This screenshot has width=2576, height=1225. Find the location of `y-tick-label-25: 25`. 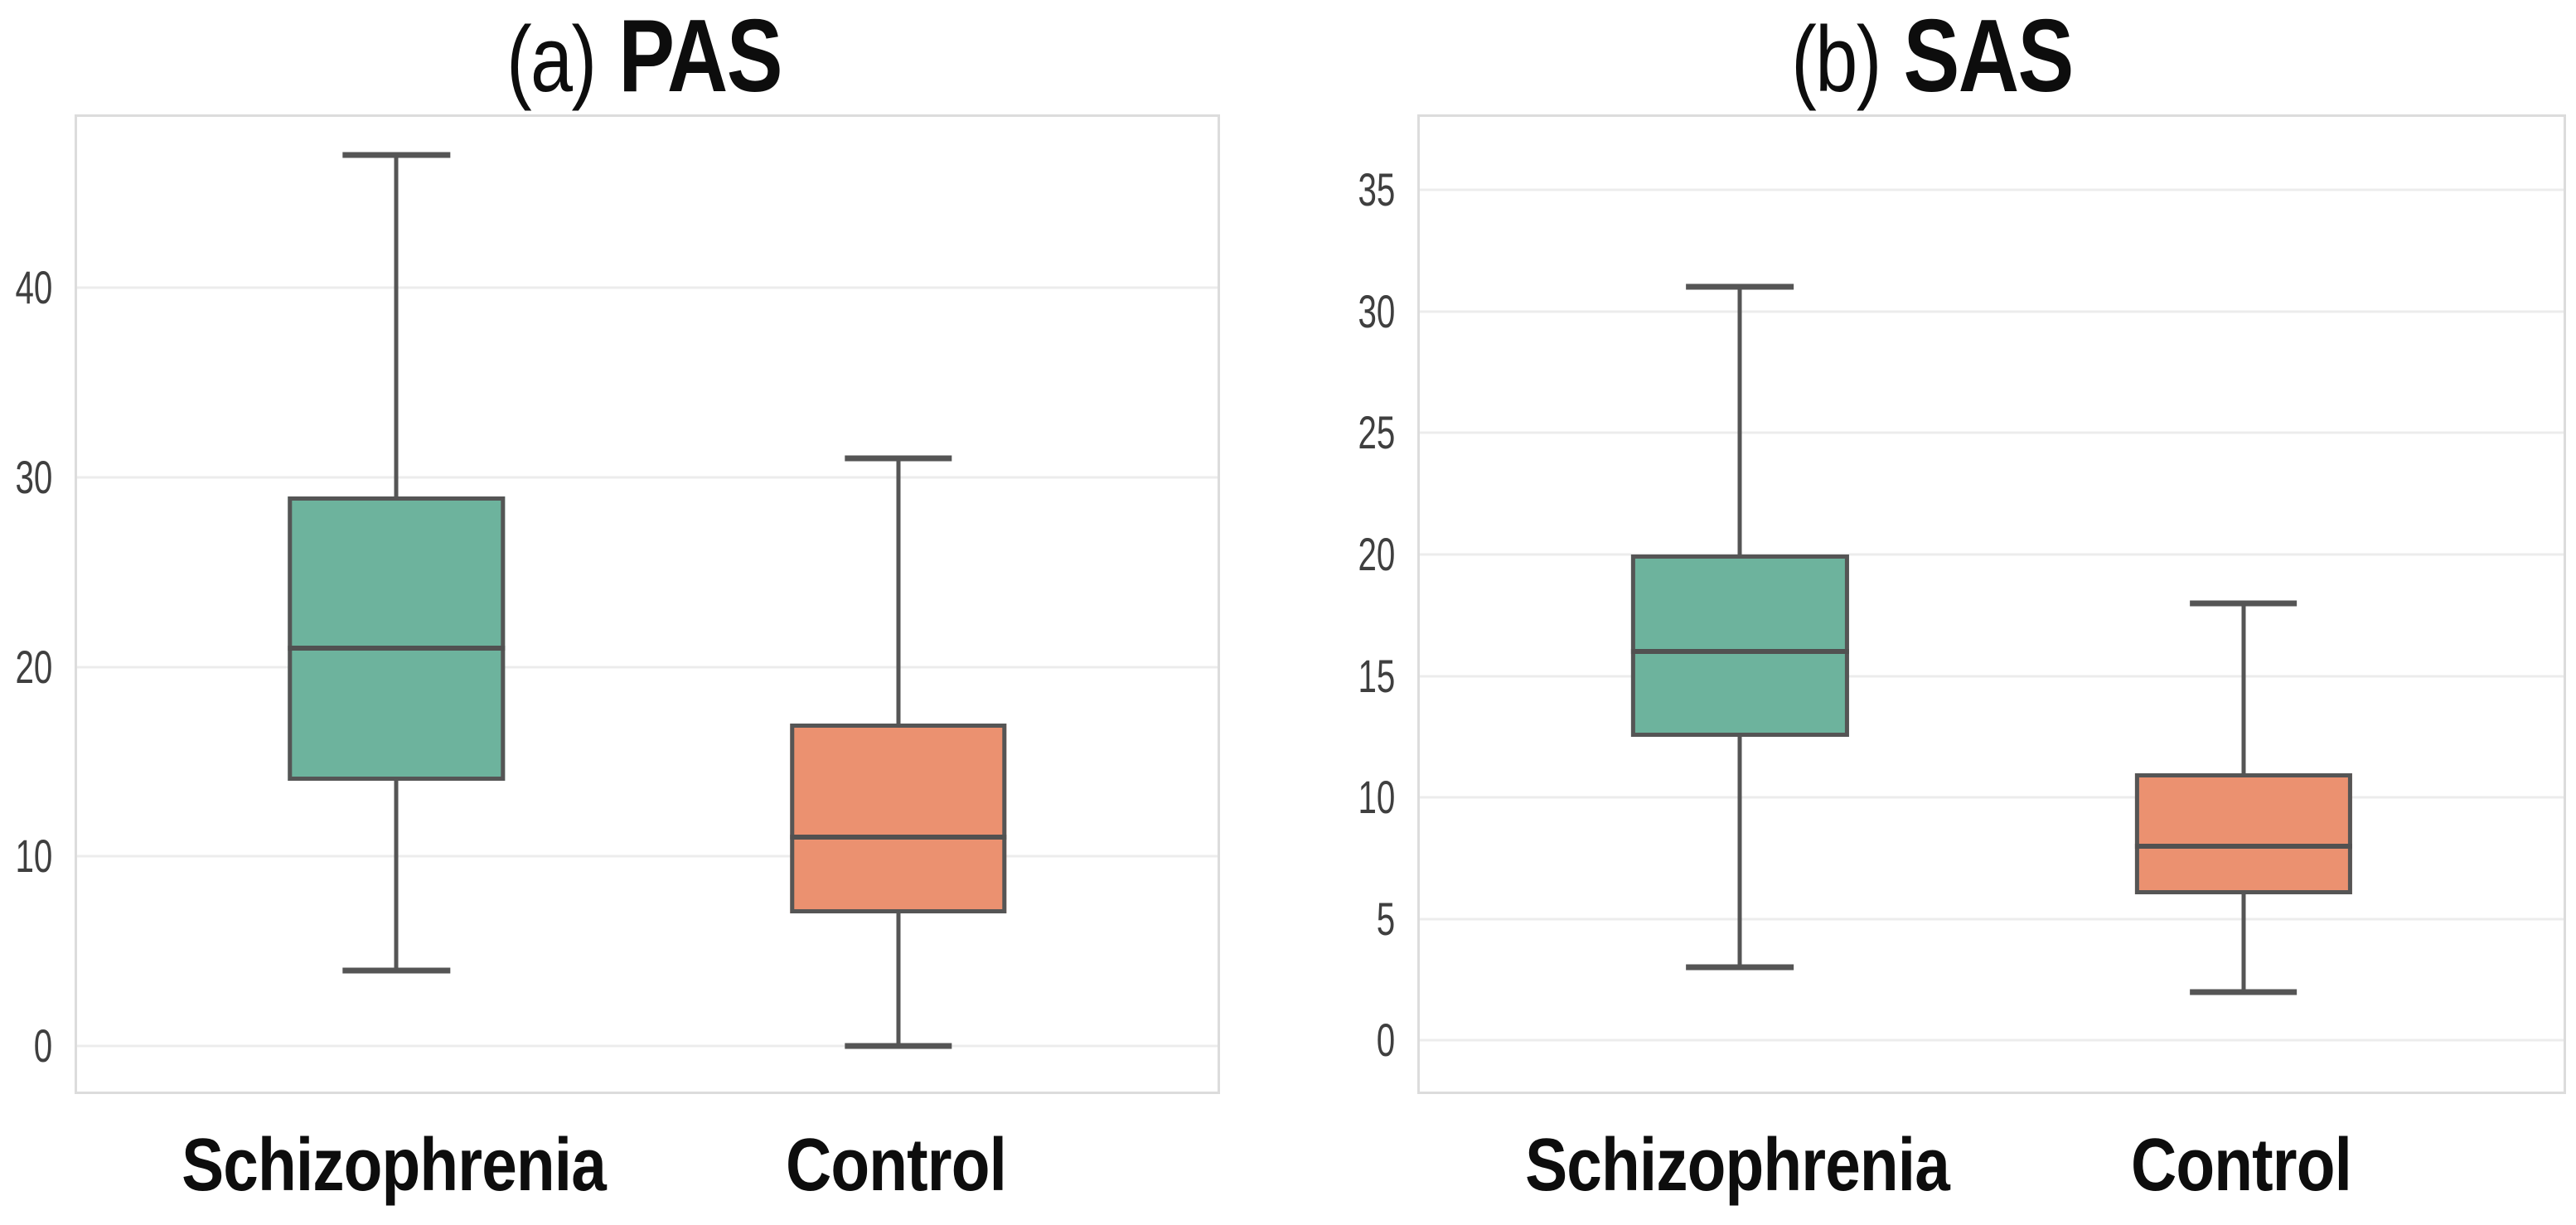

y-tick-label-25: 25 is located at coordinates (1376, 432).